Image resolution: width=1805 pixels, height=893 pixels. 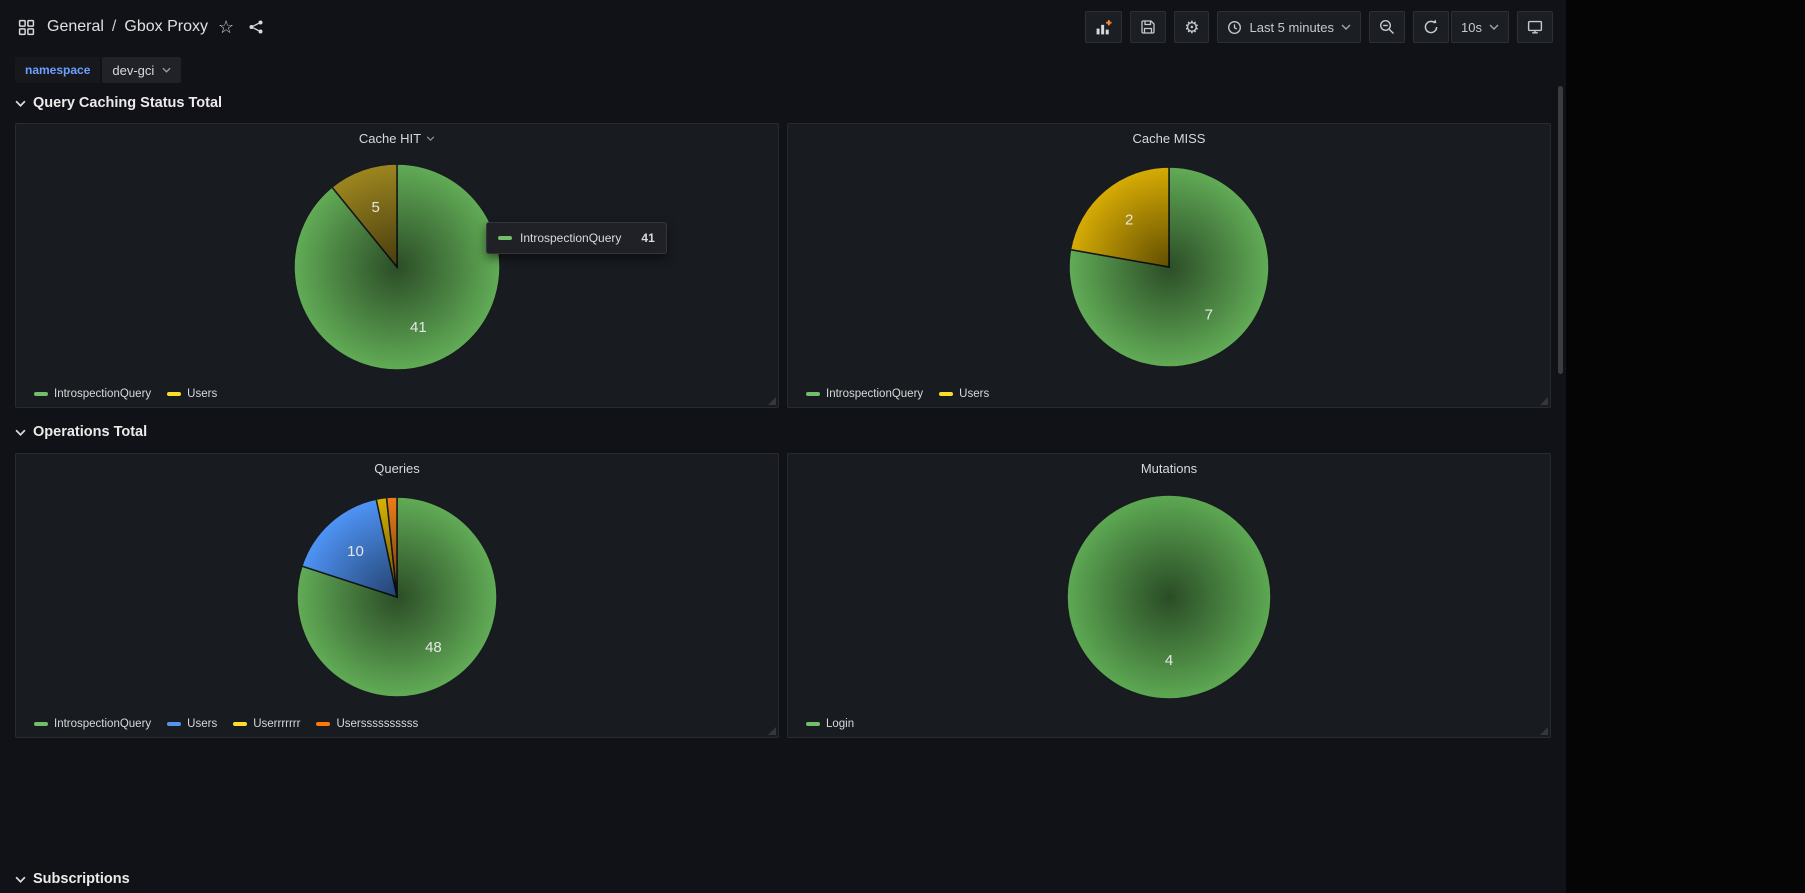 I want to click on svg-text: 10, so click(x=355, y=550).